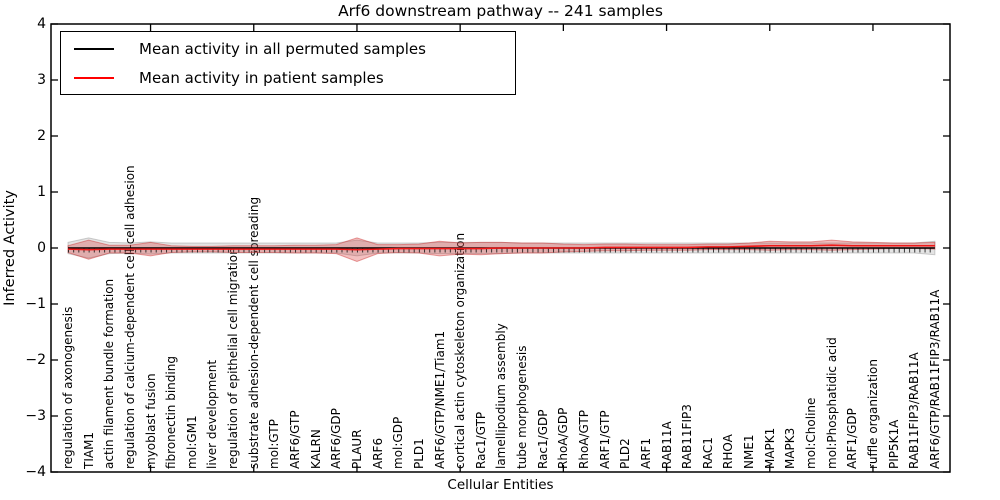 This screenshot has width=1000, height=500. I want to click on x-category-label: lamellipodium assembly, so click(501, 396).